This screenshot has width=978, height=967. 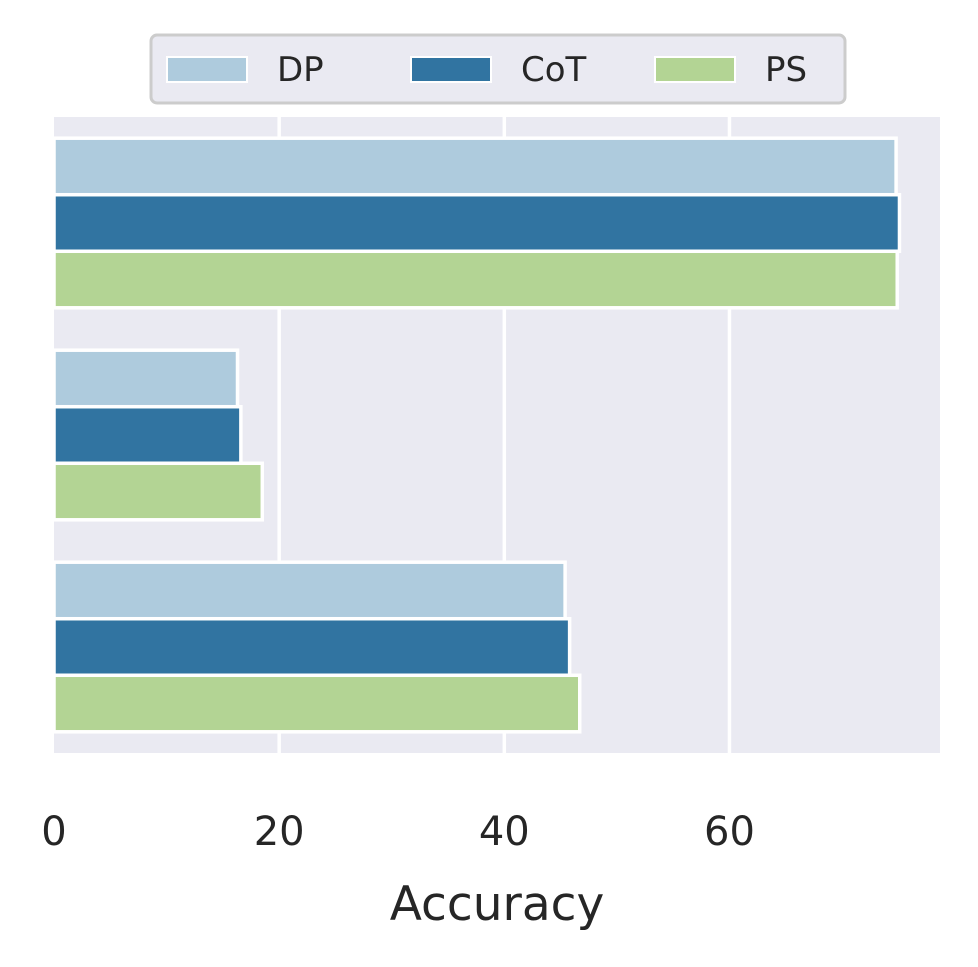 I want to click on x-axis-label: Accuracy, so click(x=497, y=904).